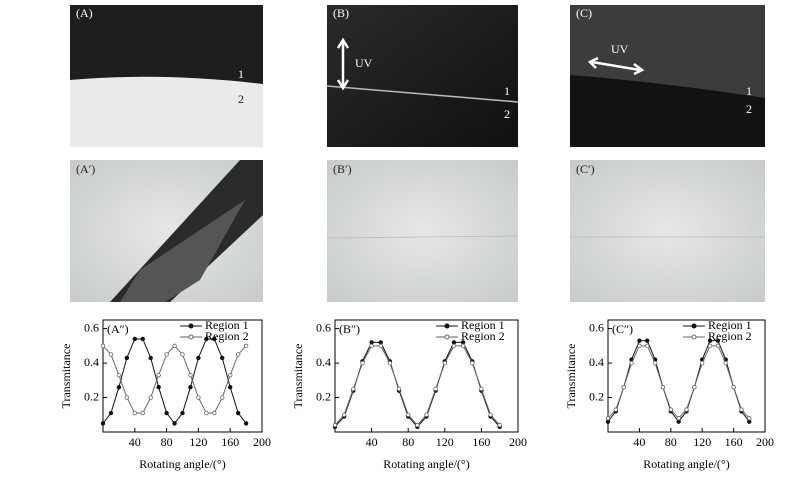  What do you see at coordinates (585, 169) in the screenshot?
I see `panel-label: (C′)` at bounding box center [585, 169].